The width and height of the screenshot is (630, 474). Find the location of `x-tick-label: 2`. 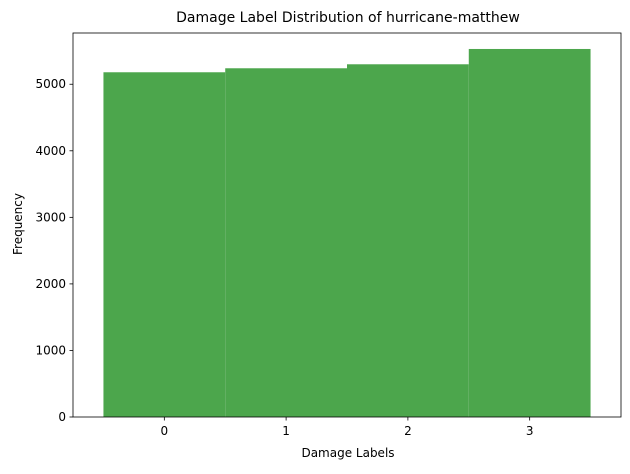

x-tick-label: 2 is located at coordinates (408, 431).